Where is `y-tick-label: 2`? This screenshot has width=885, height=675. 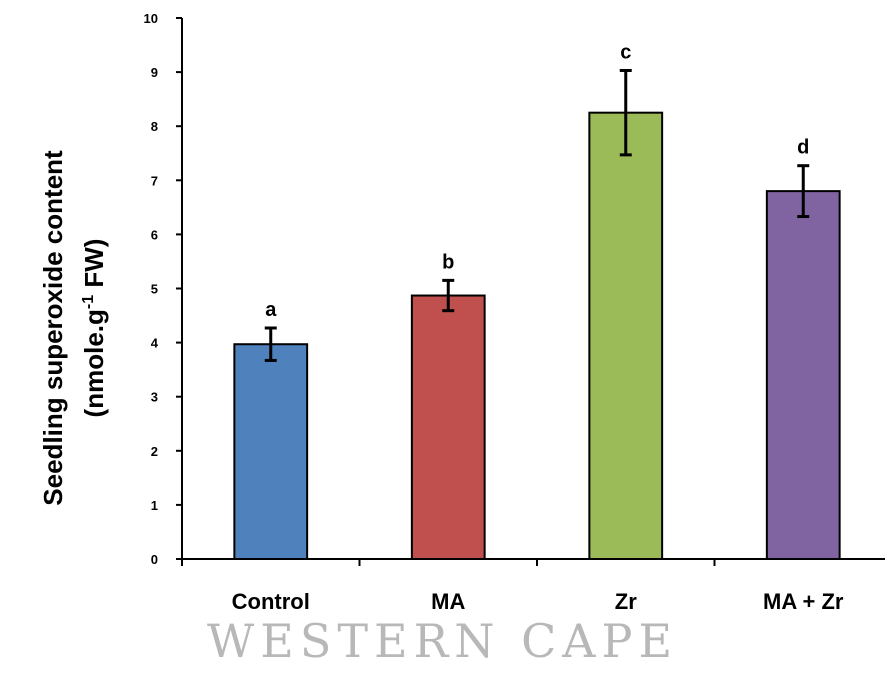
y-tick-label: 2 is located at coordinates (154, 451).